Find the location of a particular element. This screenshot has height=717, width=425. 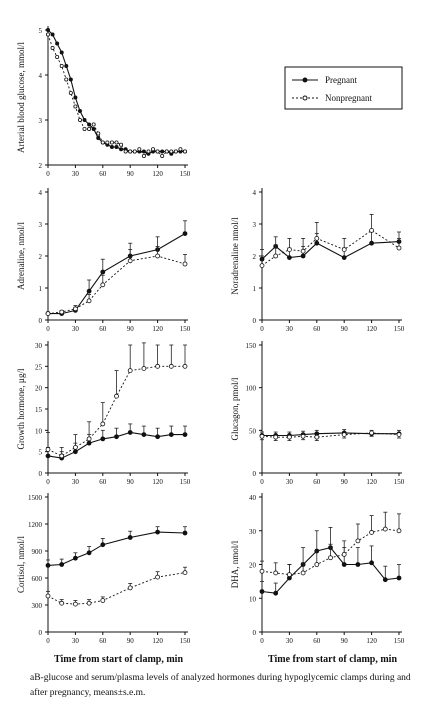

y-tick-label: 900 is located at coordinates (37, 552).